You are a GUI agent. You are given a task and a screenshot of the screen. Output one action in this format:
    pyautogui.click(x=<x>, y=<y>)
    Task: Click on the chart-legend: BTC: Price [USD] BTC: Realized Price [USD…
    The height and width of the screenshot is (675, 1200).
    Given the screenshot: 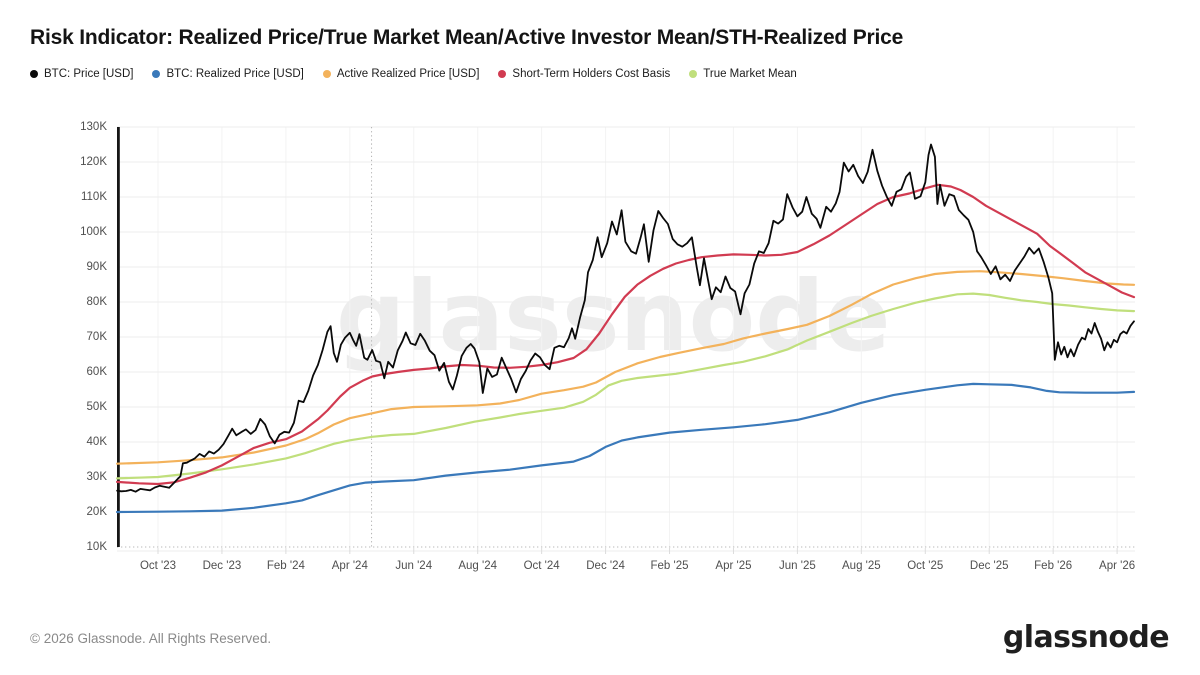 What is the action you would take?
    pyautogui.click(x=413, y=74)
    